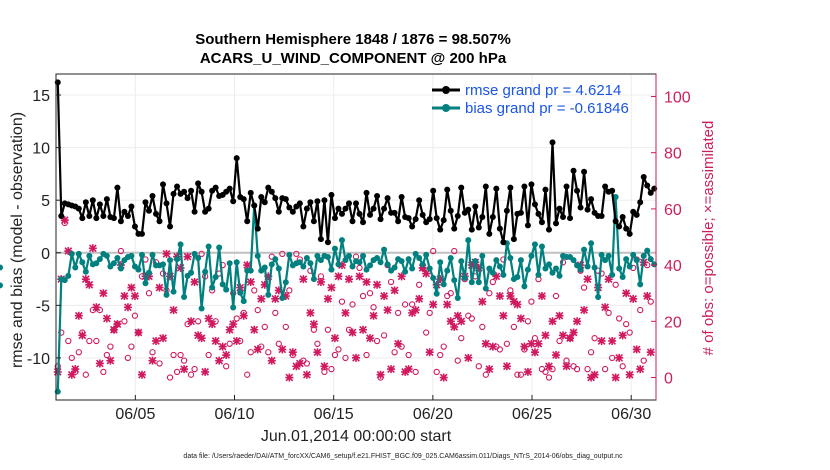 The height and width of the screenshot is (470, 830). What do you see at coordinates (334, 414) in the screenshot?
I see `x-tick-label: 06/15` at bounding box center [334, 414].